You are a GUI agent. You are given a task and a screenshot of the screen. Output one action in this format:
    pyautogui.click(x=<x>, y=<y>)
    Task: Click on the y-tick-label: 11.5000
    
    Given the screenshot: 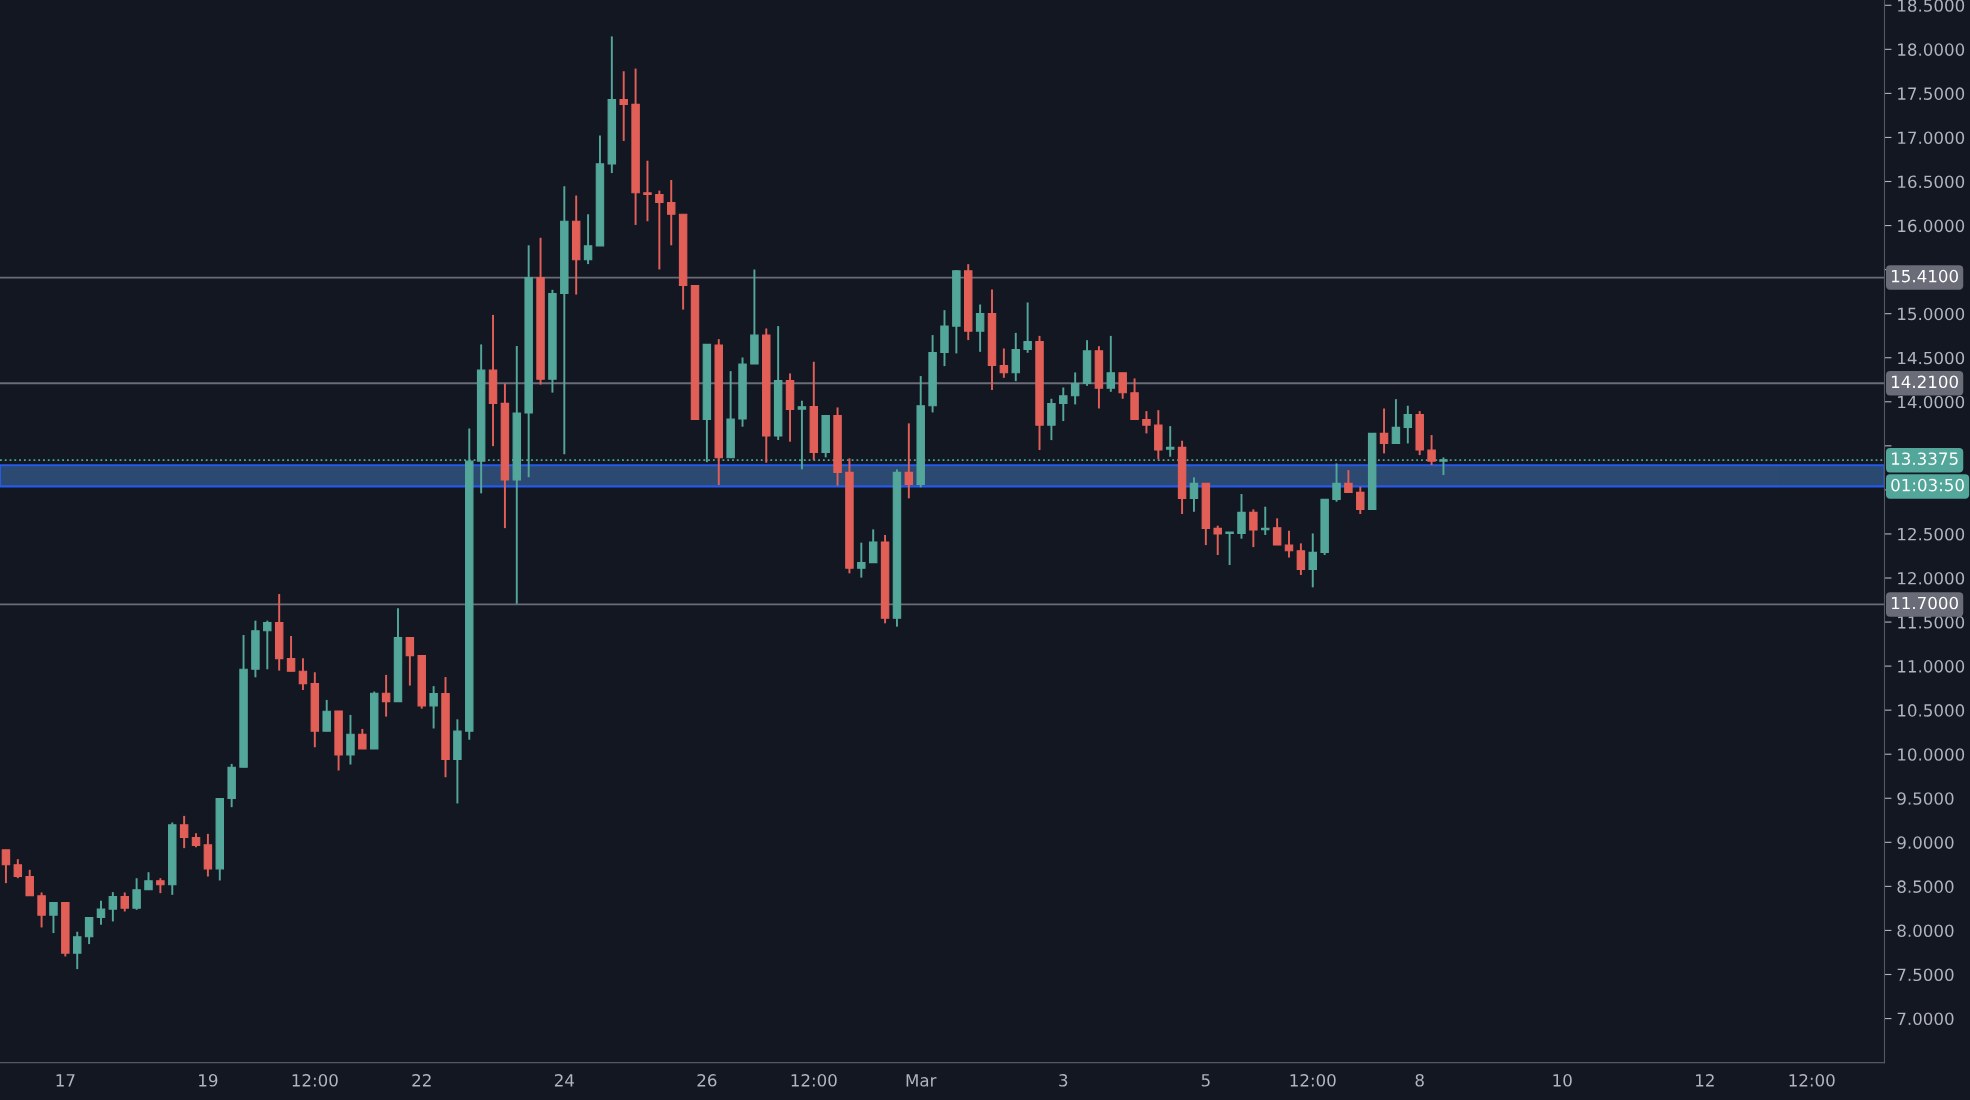 What is the action you would take?
    pyautogui.click(x=1931, y=622)
    